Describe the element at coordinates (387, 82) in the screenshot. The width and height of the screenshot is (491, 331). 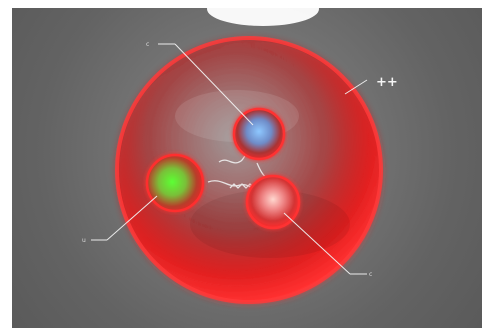
I see `charge-label: ++` at that location.